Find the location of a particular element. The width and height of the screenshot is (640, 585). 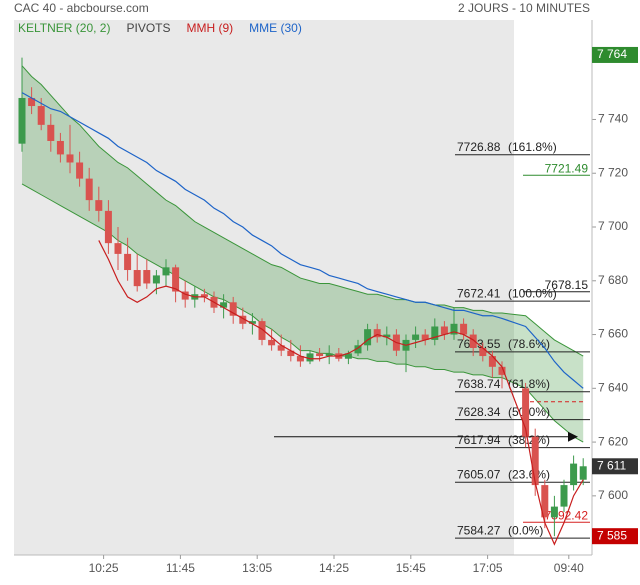

legend-entry: MMH (9) is located at coordinates (210, 28).